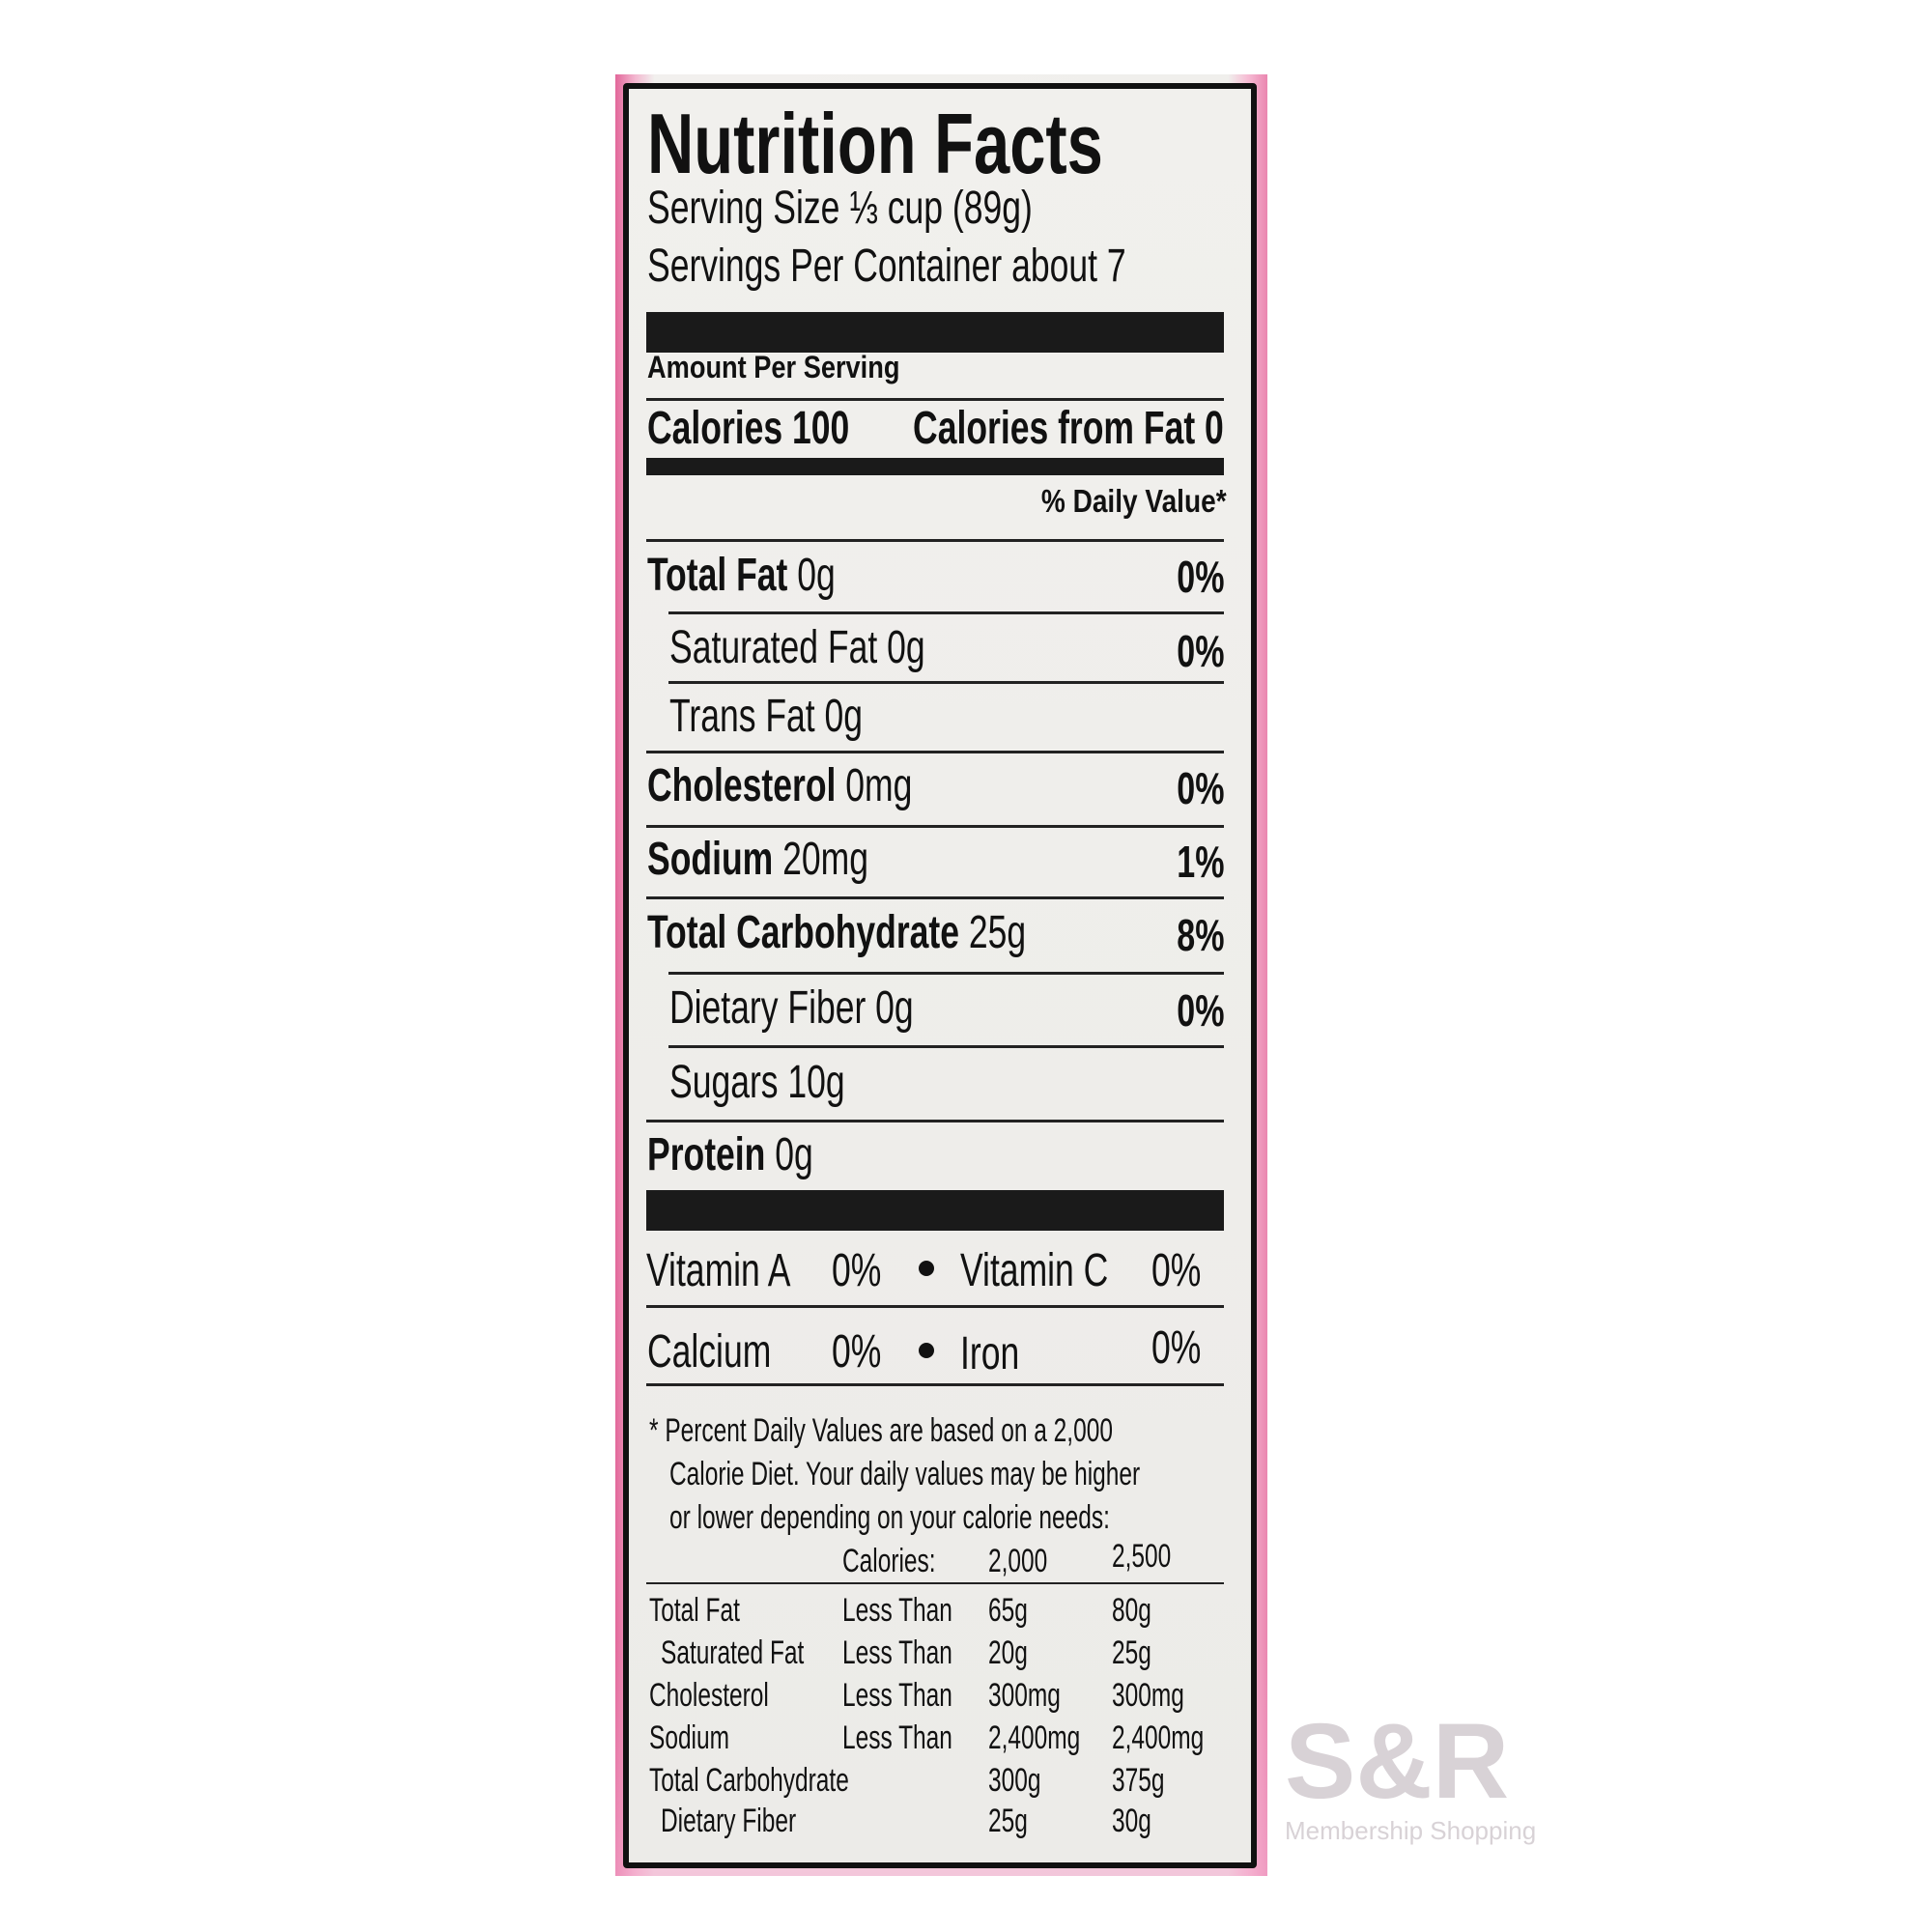 The image size is (1932, 1932). What do you see at coordinates (709, 1352) in the screenshot?
I see `calcium-label: Calcium` at bounding box center [709, 1352].